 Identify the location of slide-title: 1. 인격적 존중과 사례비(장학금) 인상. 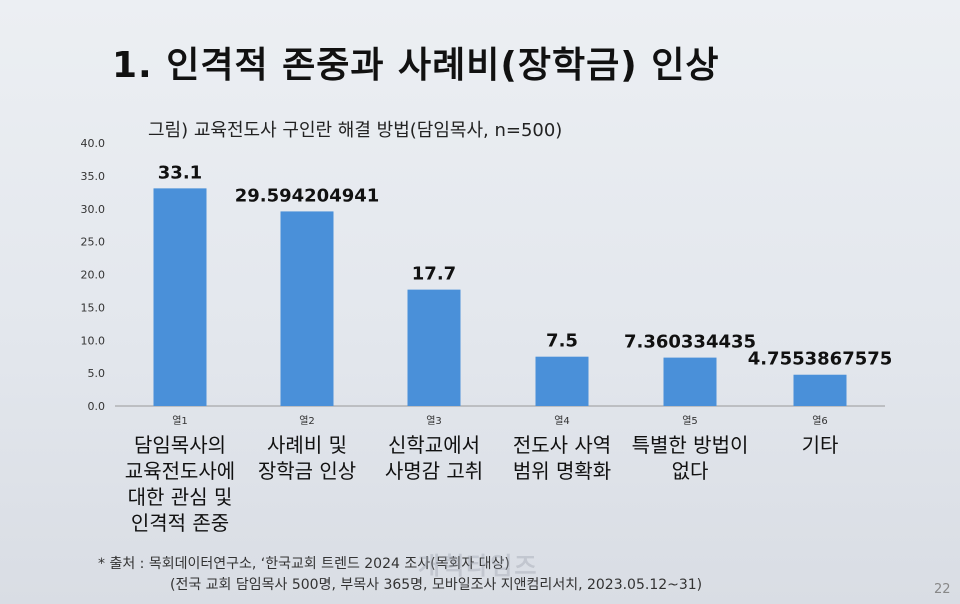
(416, 65).